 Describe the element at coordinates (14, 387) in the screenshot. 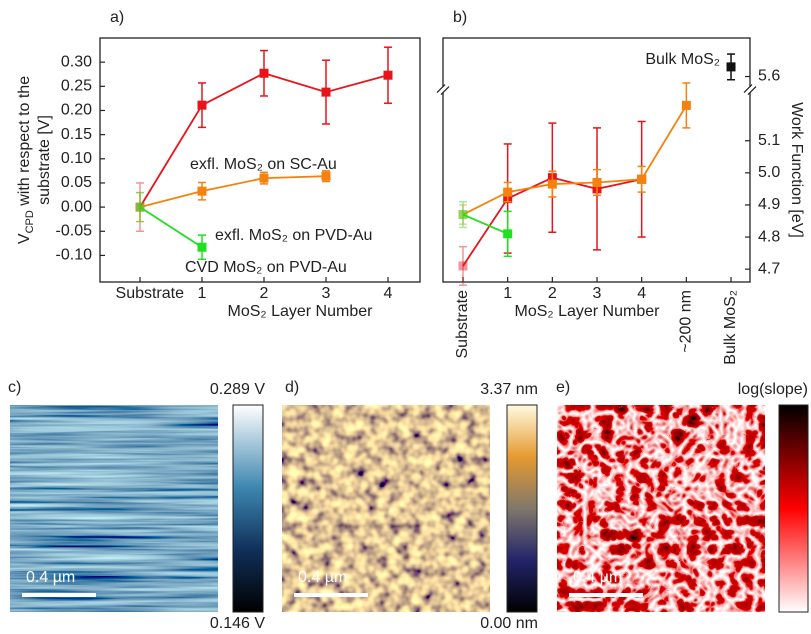

I see `panel-label: c)` at that location.